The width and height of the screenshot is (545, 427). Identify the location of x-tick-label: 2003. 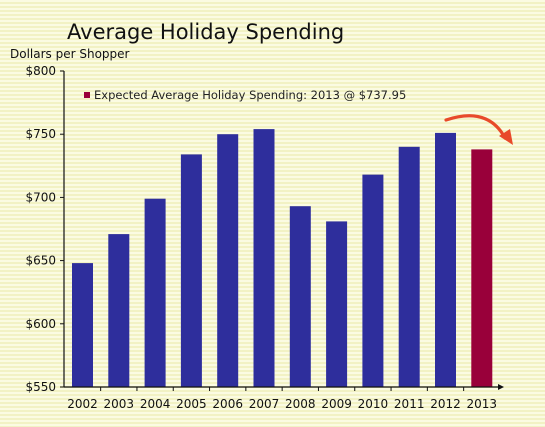
(119, 404).